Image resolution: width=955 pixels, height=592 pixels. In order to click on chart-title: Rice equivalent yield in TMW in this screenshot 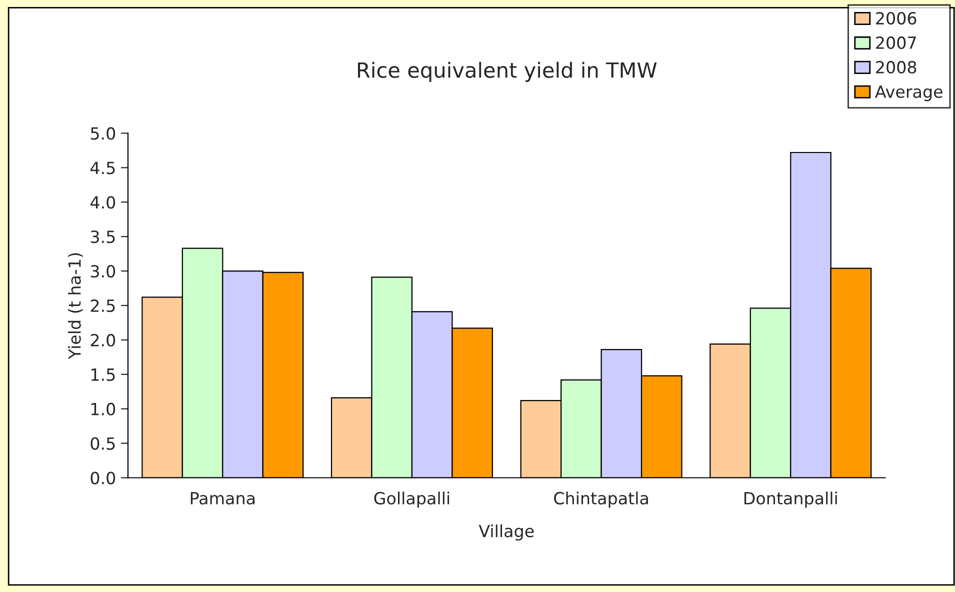, I will do `click(507, 72)`.